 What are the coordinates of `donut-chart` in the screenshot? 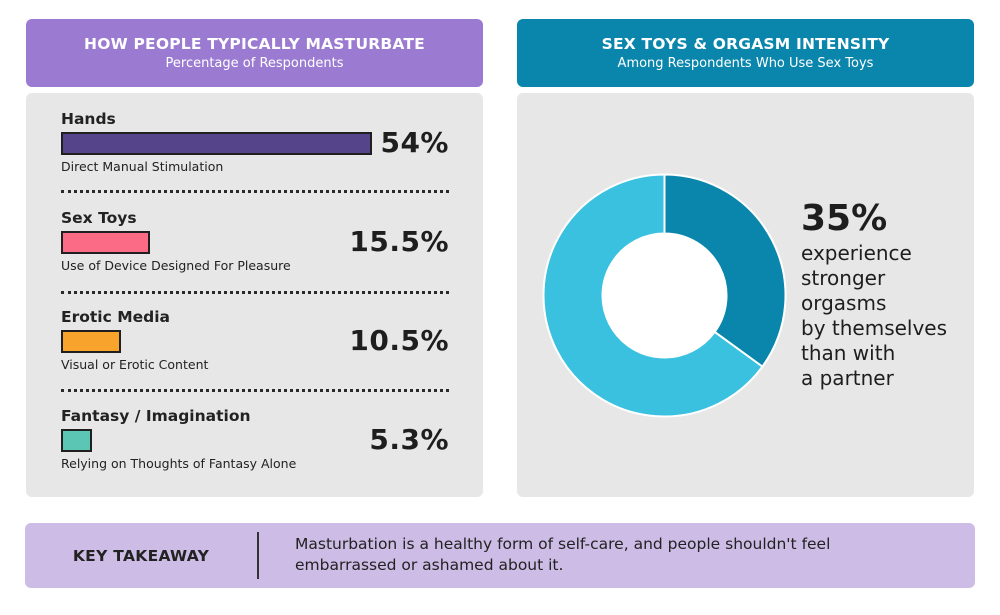 It's located at (664, 295).